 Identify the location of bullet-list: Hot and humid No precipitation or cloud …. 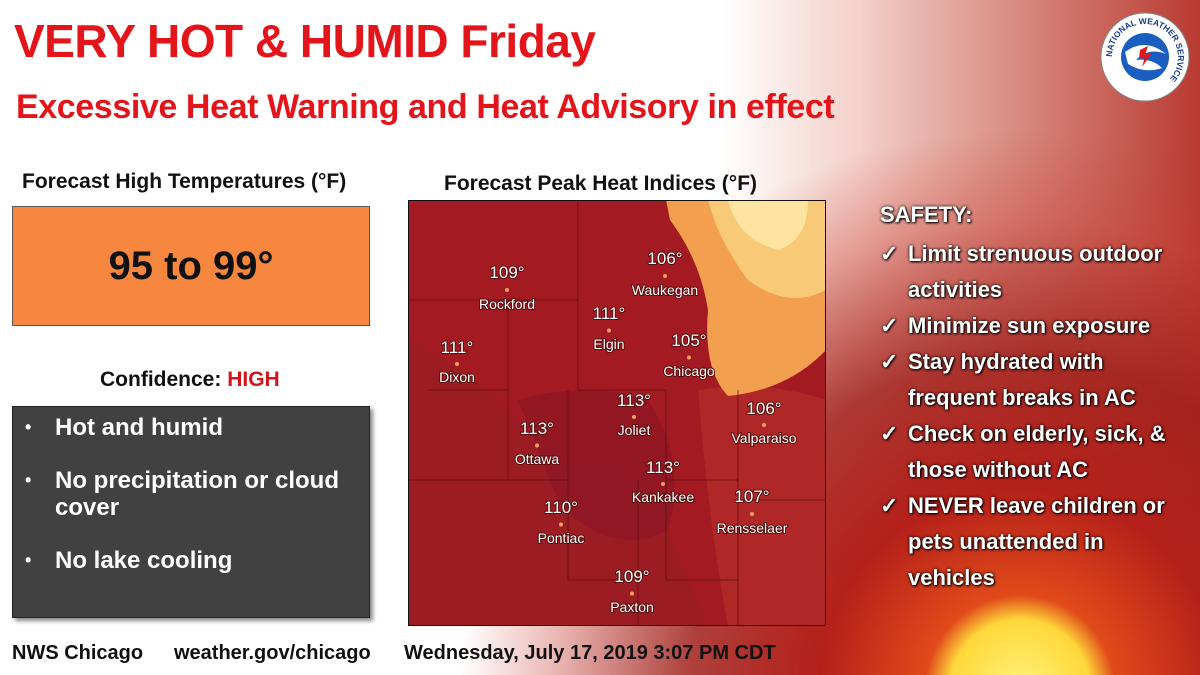
(191, 512).